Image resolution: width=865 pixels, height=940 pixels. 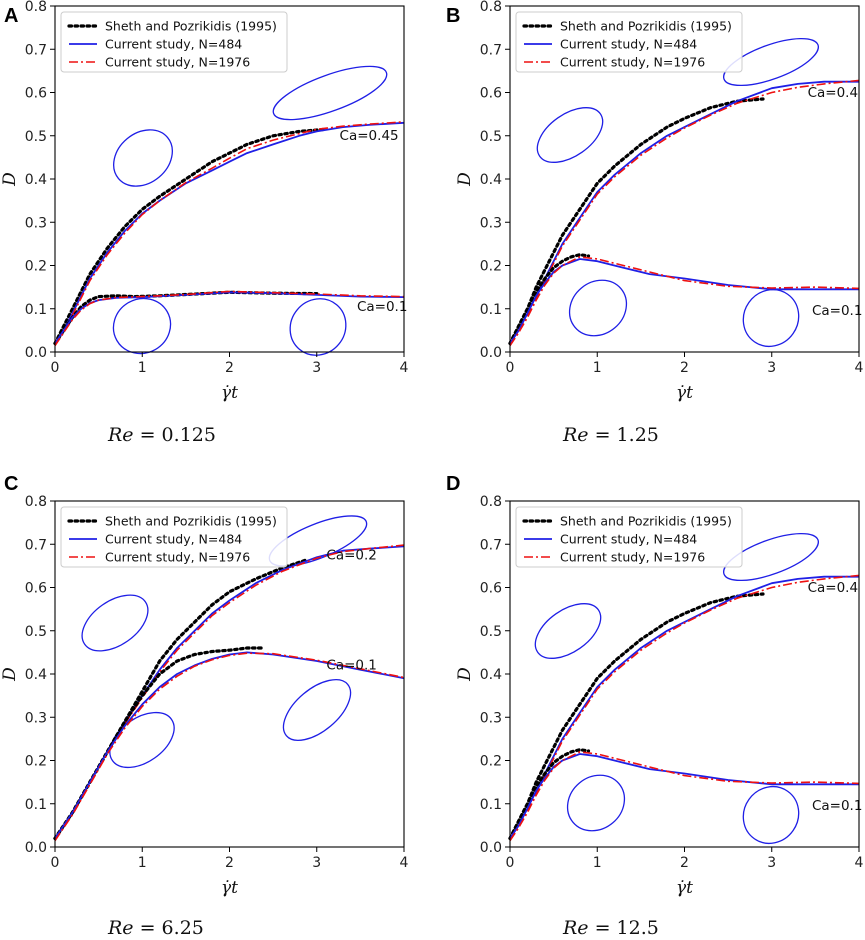 I want to click on panel-label: B, so click(x=453, y=16).